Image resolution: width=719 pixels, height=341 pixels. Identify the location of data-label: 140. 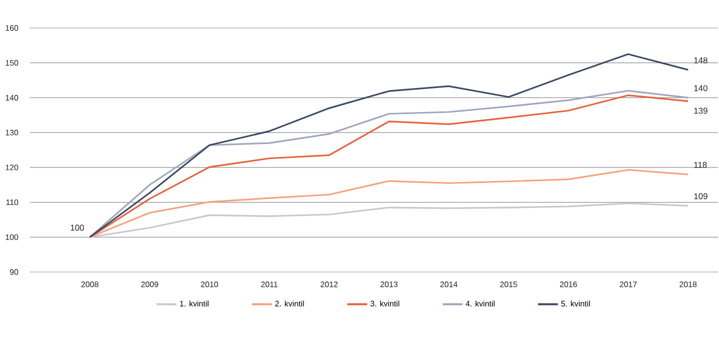
(701, 88).